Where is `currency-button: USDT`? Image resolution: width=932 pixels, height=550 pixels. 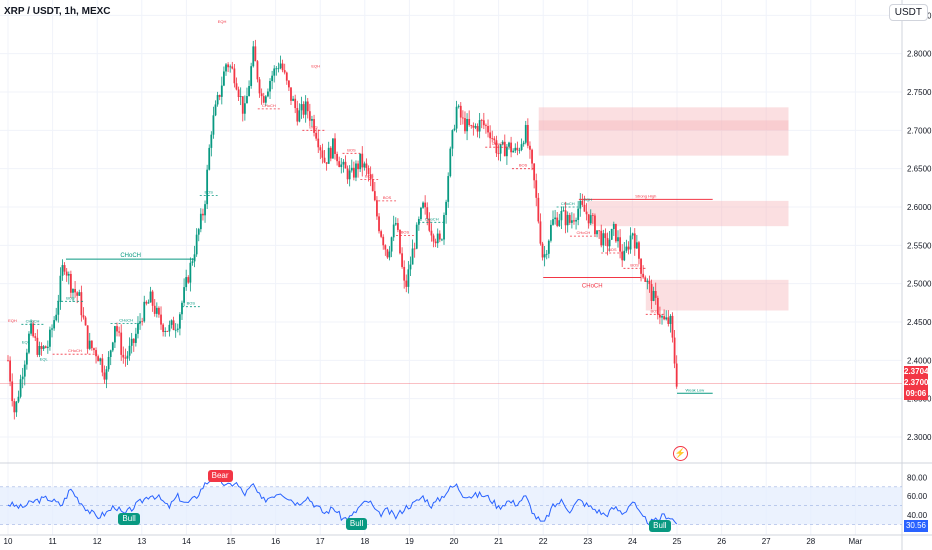
currency-button: USDT is located at coordinates (908, 12).